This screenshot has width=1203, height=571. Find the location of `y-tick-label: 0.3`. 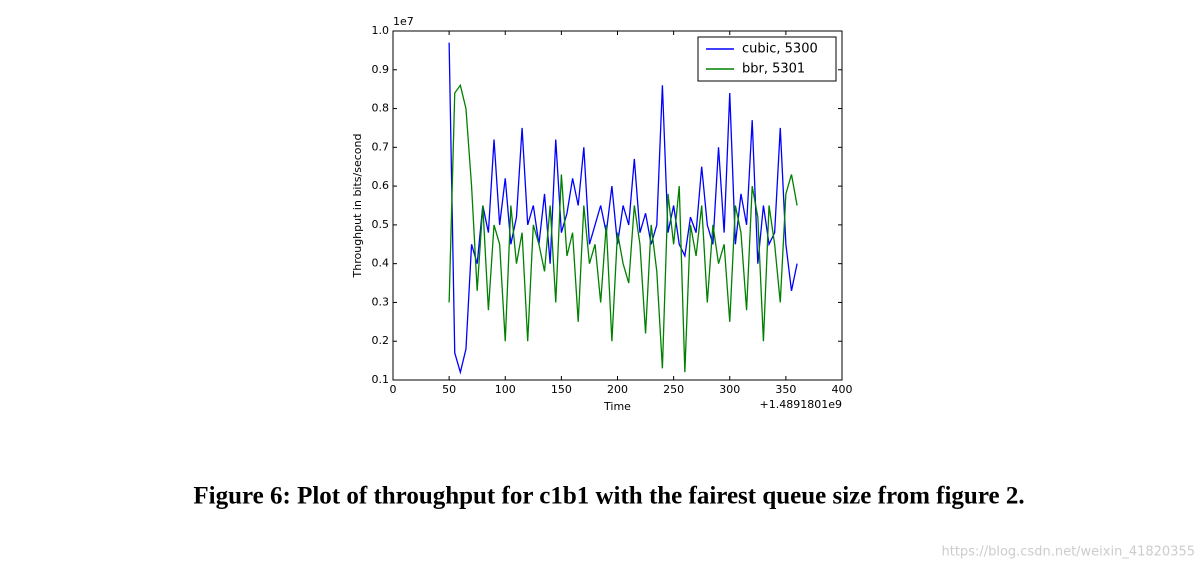

y-tick-label: 0.3 is located at coordinates (381, 301).